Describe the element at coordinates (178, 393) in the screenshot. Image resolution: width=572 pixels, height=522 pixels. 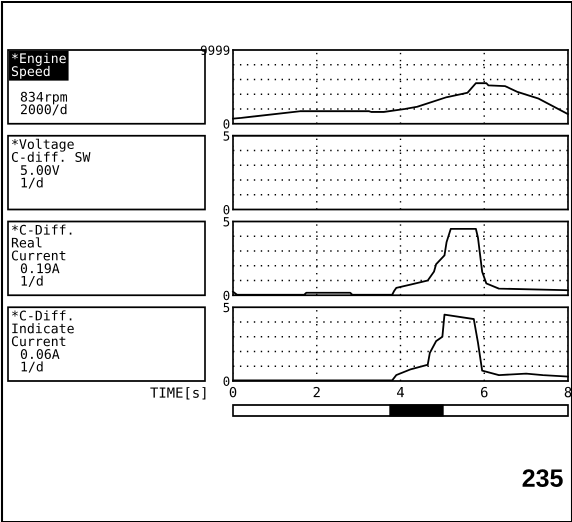
I see `x-axis-title: TIME[s]` at that location.